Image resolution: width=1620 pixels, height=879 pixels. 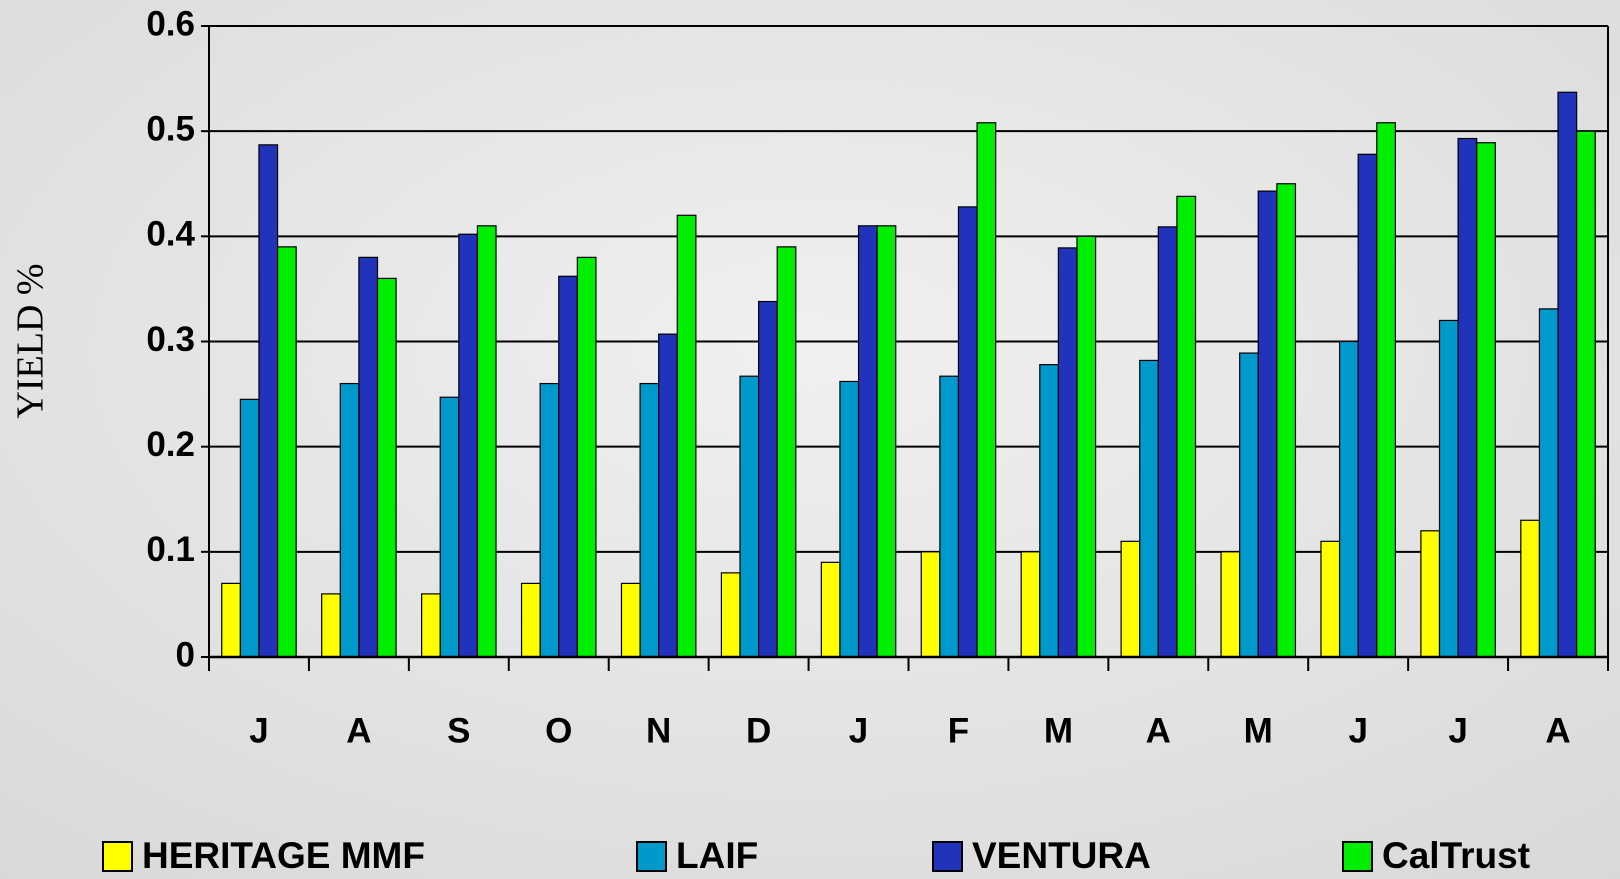 I want to click on legend-label: VENTURA, so click(x=1061, y=855).